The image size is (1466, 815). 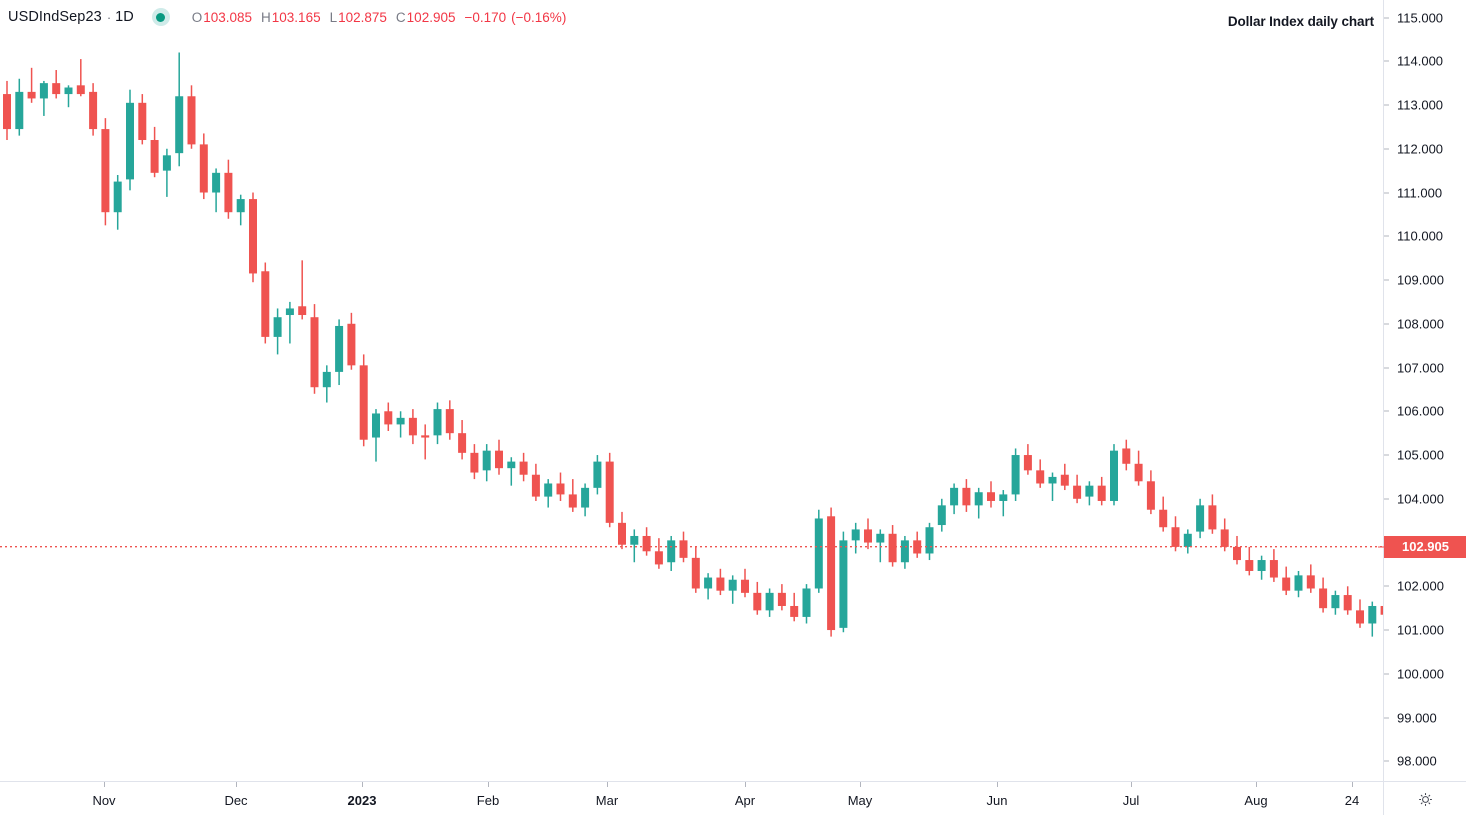 What do you see at coordinates (1420, 368) in the screenshot?
I see `price-axis-label: 107.000` at bounding box center [1420, 368].